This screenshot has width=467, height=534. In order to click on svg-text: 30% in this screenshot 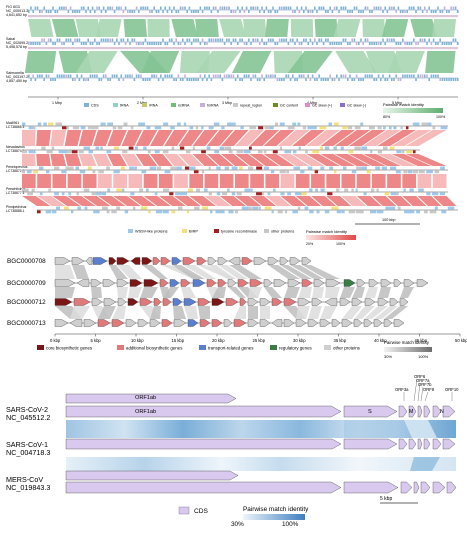, I will do `click(237, 524)`.